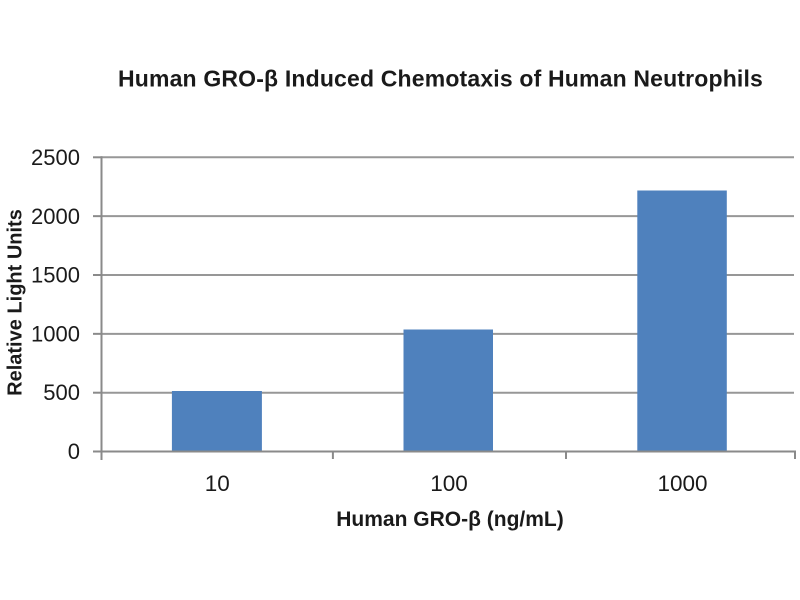  What do you see at coordinates (55, 157) in the screenshot?
I see `svg-text: 2500` at bounding box center [55, 157].